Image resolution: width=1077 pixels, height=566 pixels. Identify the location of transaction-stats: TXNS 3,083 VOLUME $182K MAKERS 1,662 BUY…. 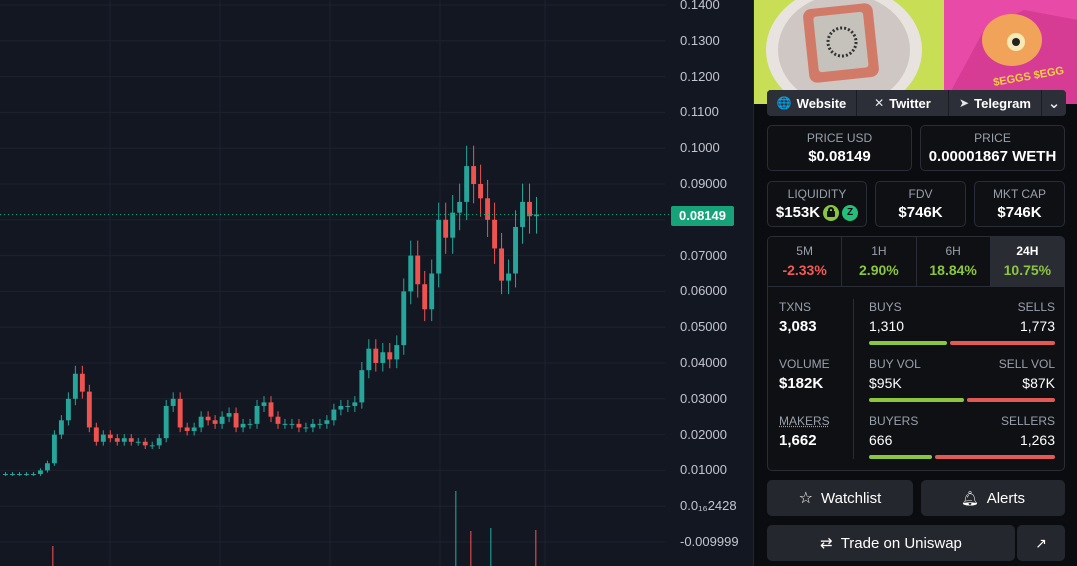
(916, 379).